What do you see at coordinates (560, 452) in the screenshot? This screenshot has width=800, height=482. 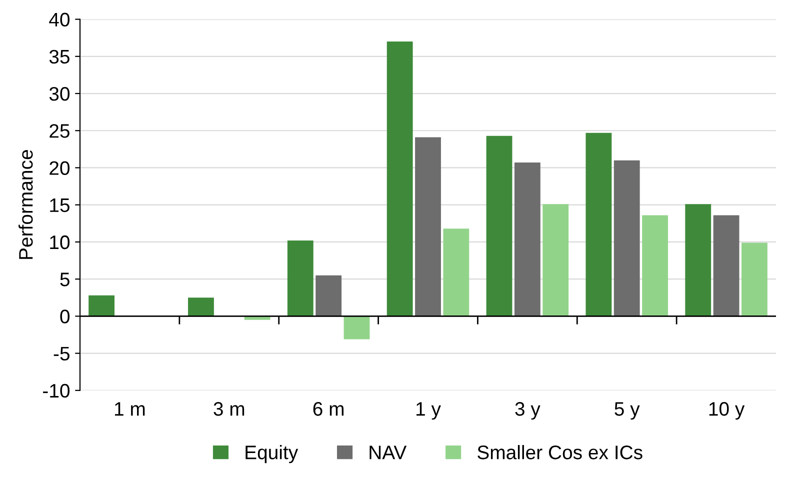 I see `legend-label: Smaller Cos ex ICs` at bounding box center [560, 452].